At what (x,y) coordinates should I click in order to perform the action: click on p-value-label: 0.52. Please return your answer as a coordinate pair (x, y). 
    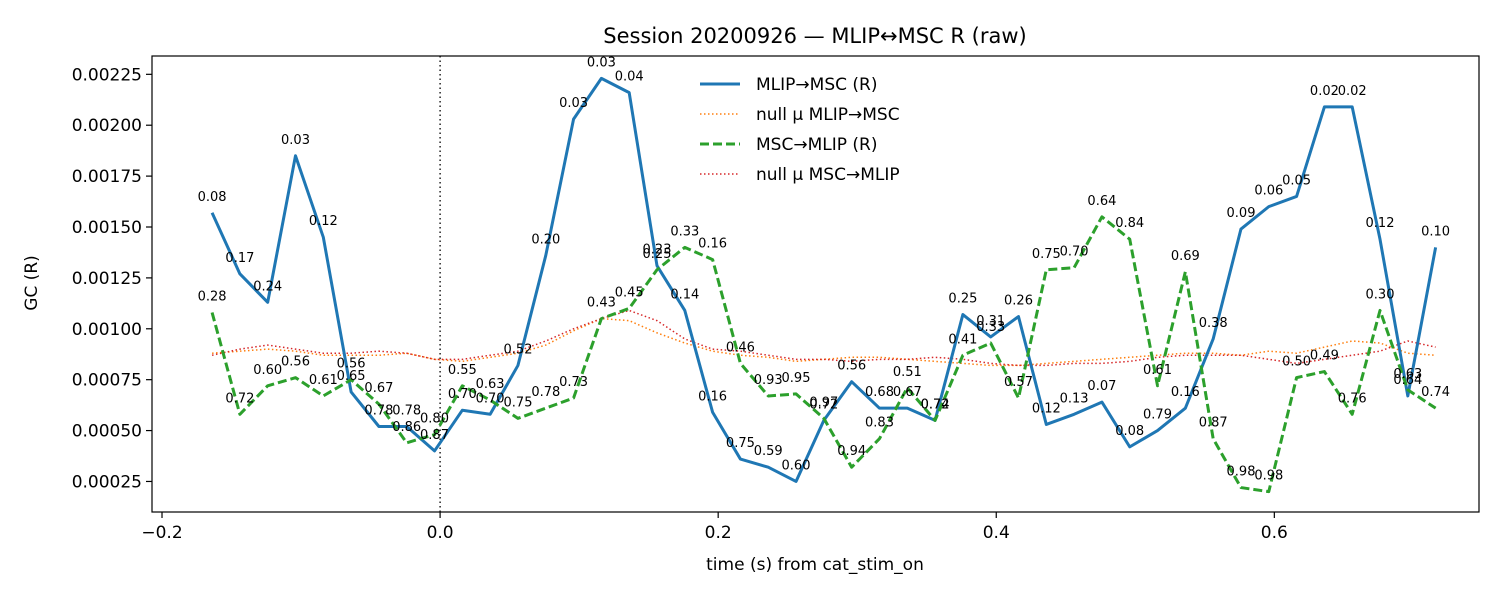
    Looking at the image, I should click on (518, 349).